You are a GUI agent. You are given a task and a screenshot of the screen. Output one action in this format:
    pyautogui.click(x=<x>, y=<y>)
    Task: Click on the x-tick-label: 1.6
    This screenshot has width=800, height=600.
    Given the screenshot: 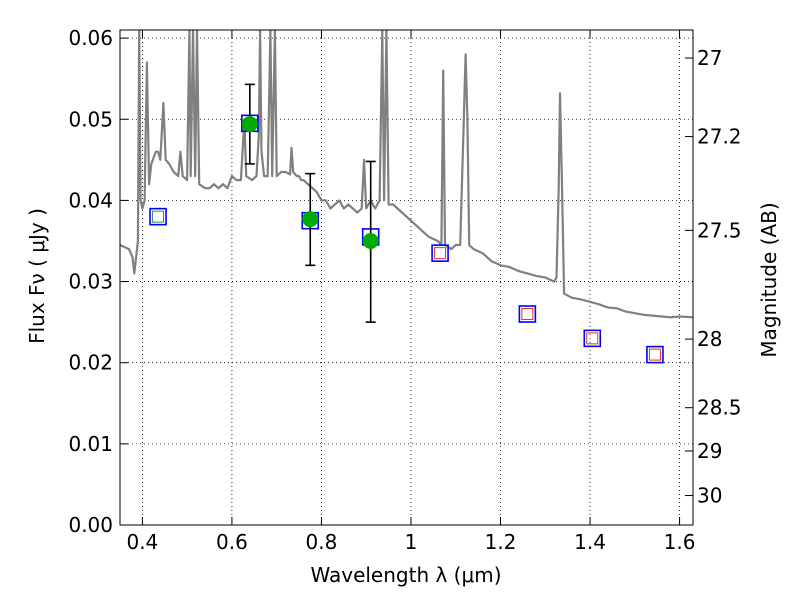 What is the action you would take?
    pyautogui.click(x=680, y=542)
    